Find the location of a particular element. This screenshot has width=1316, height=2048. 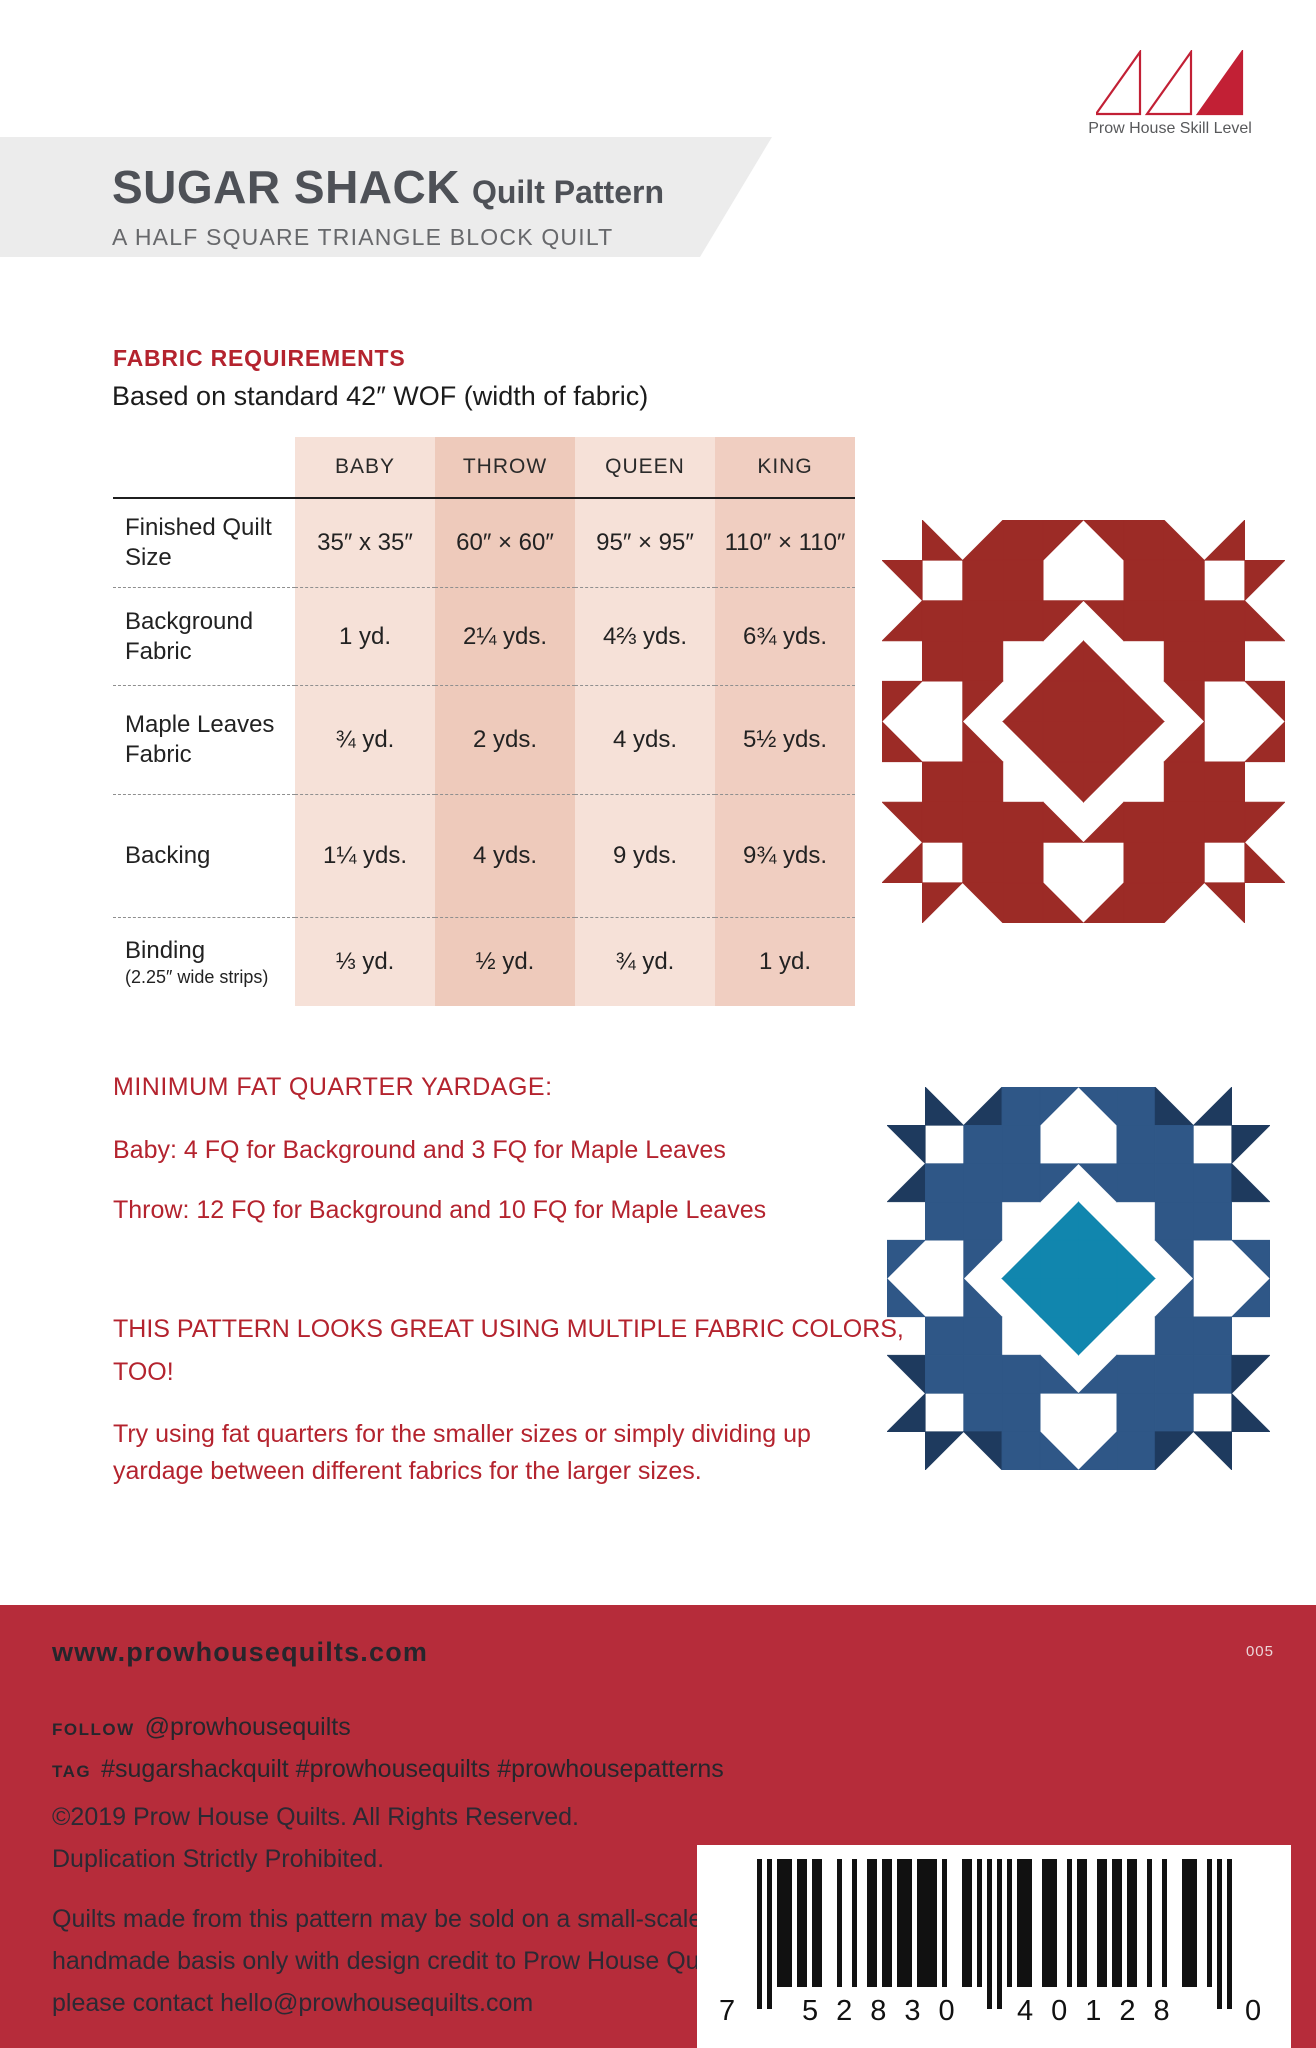

header-band is located at coordinates (386, 197).